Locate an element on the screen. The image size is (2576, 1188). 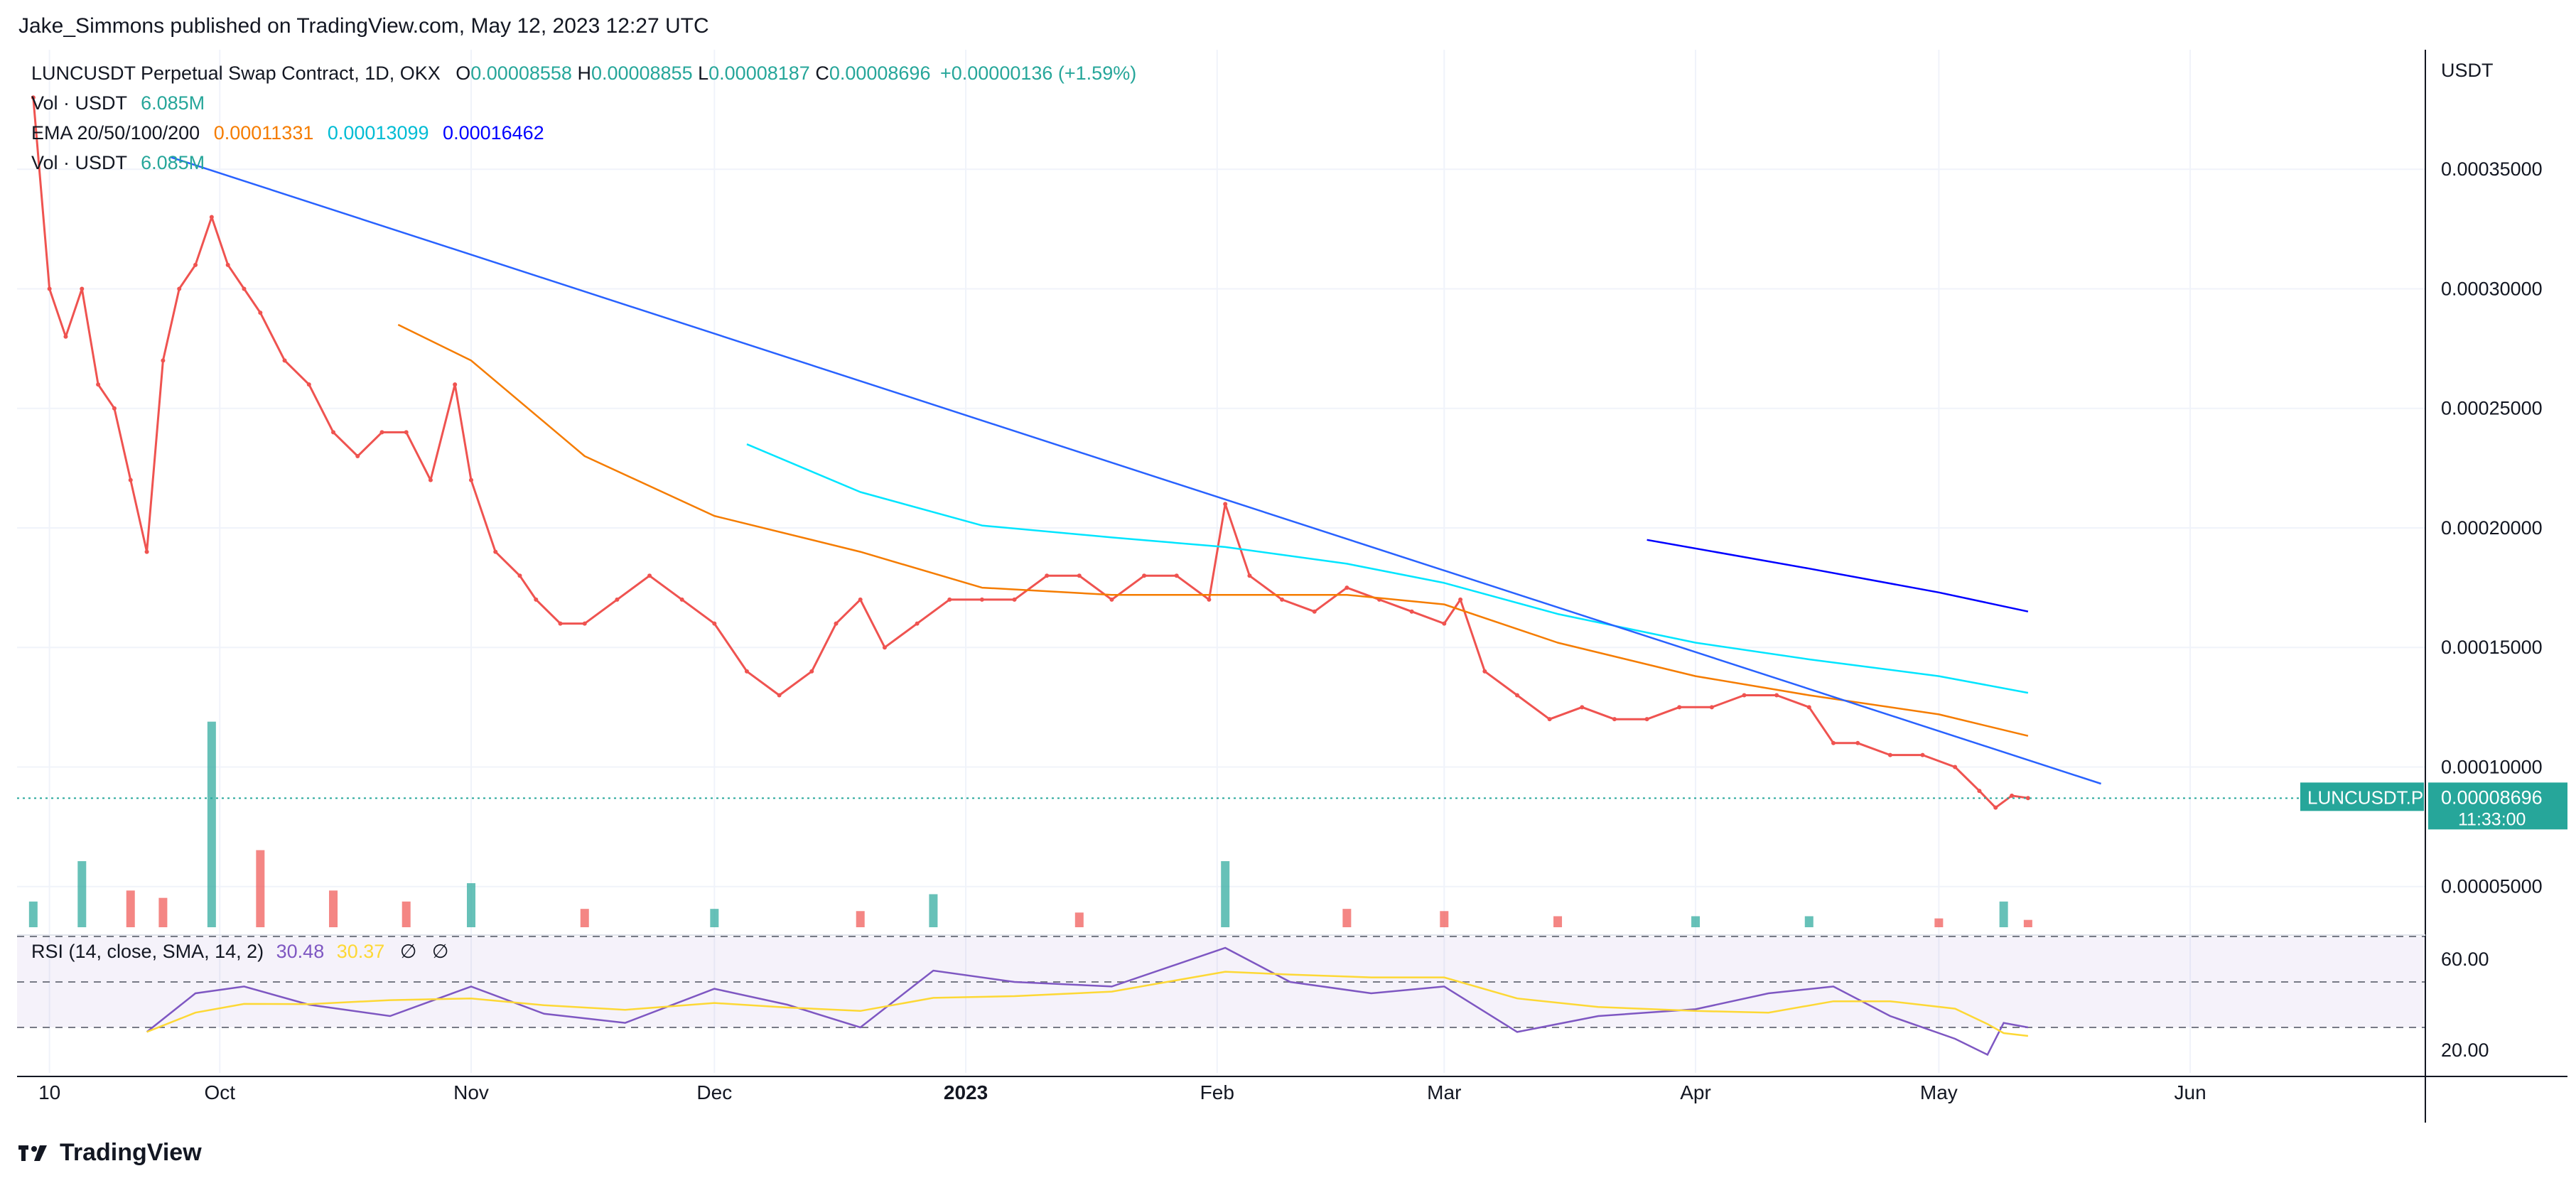
ohlc-l: 0.00008187 is located at coordinates (759, 73).